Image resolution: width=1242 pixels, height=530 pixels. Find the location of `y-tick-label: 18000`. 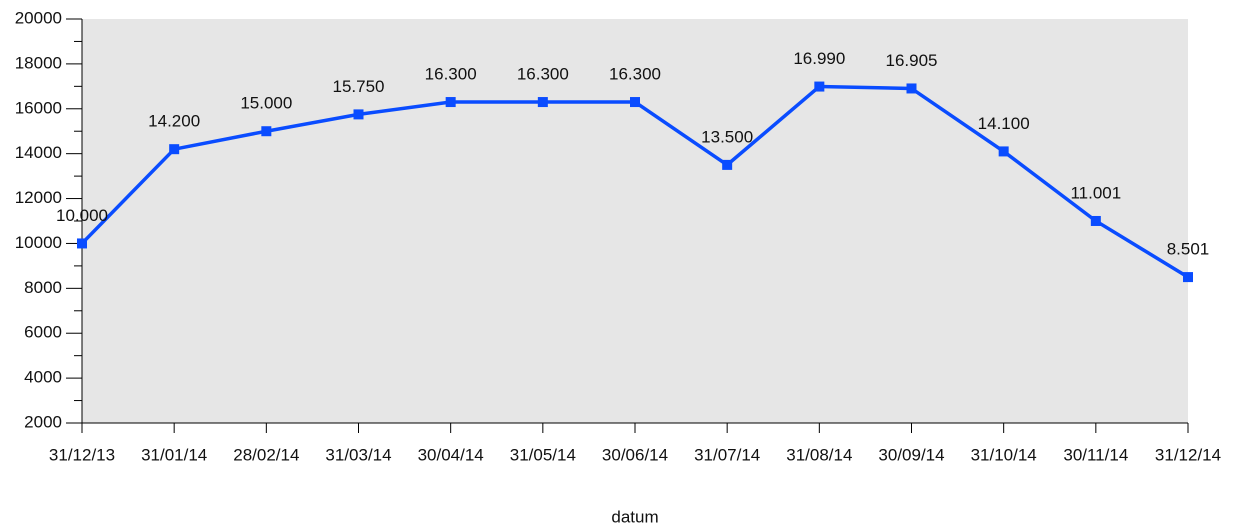

y-tick-label: 18000 is located at coordinates (38, 62).